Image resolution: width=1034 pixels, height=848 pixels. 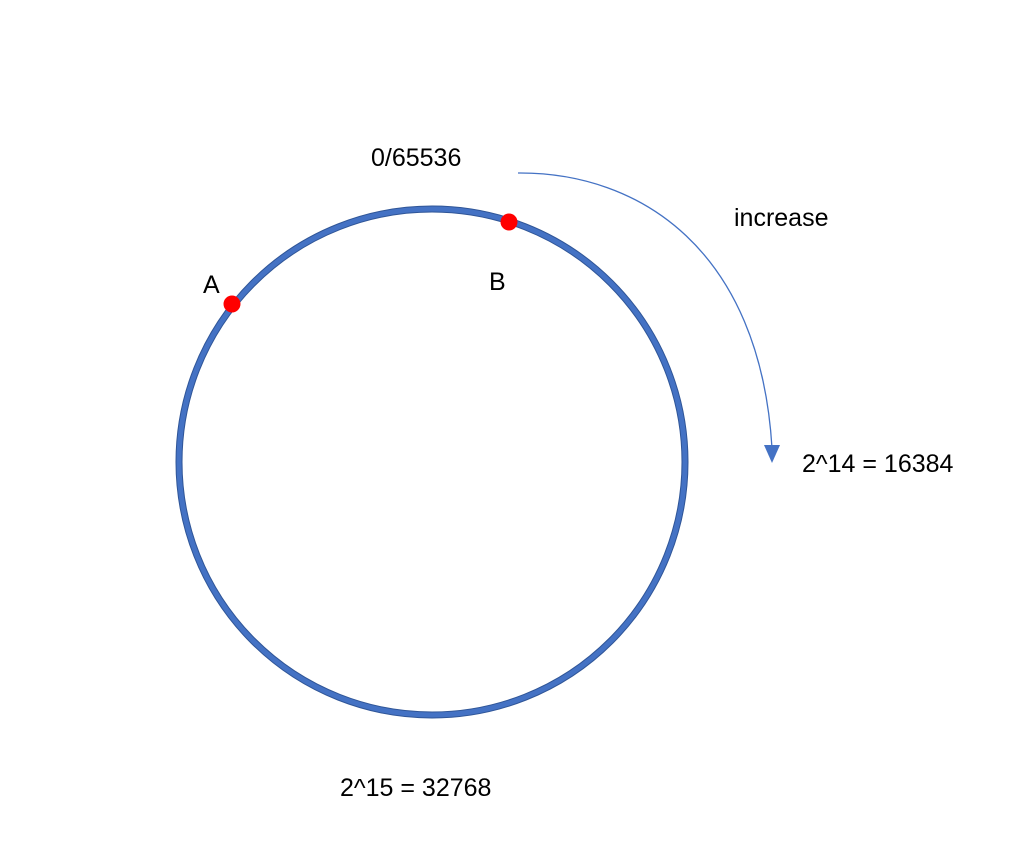 What do you see at coordinates (509, 222) in the screenshot?
I see `node-b-dot` at bounding box center [509, 222].